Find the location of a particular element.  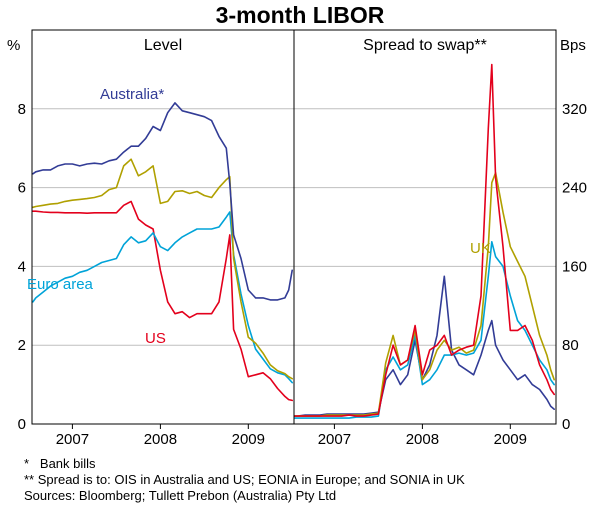

label-uk: UK is located at coordinates (480, 248).